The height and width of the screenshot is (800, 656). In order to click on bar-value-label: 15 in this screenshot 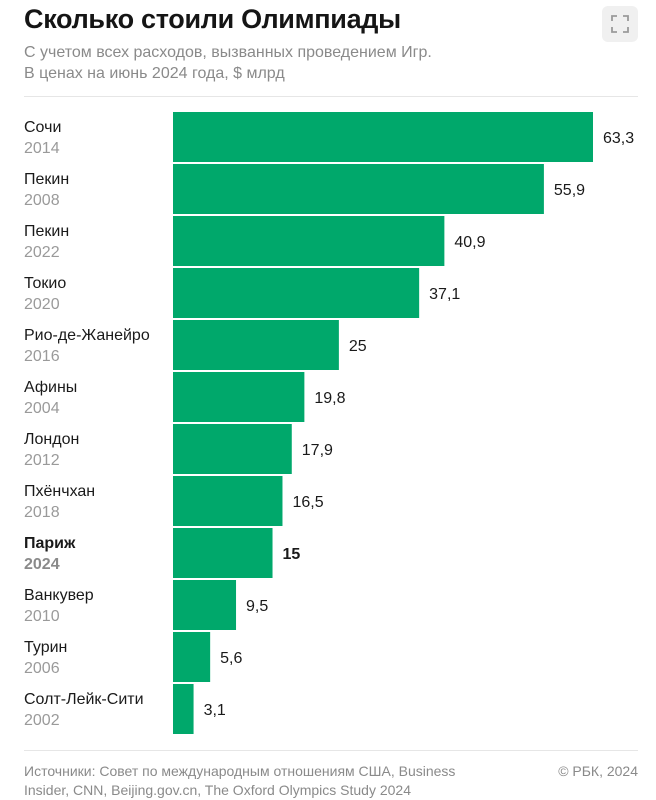, I will do `click(292, 554)`.